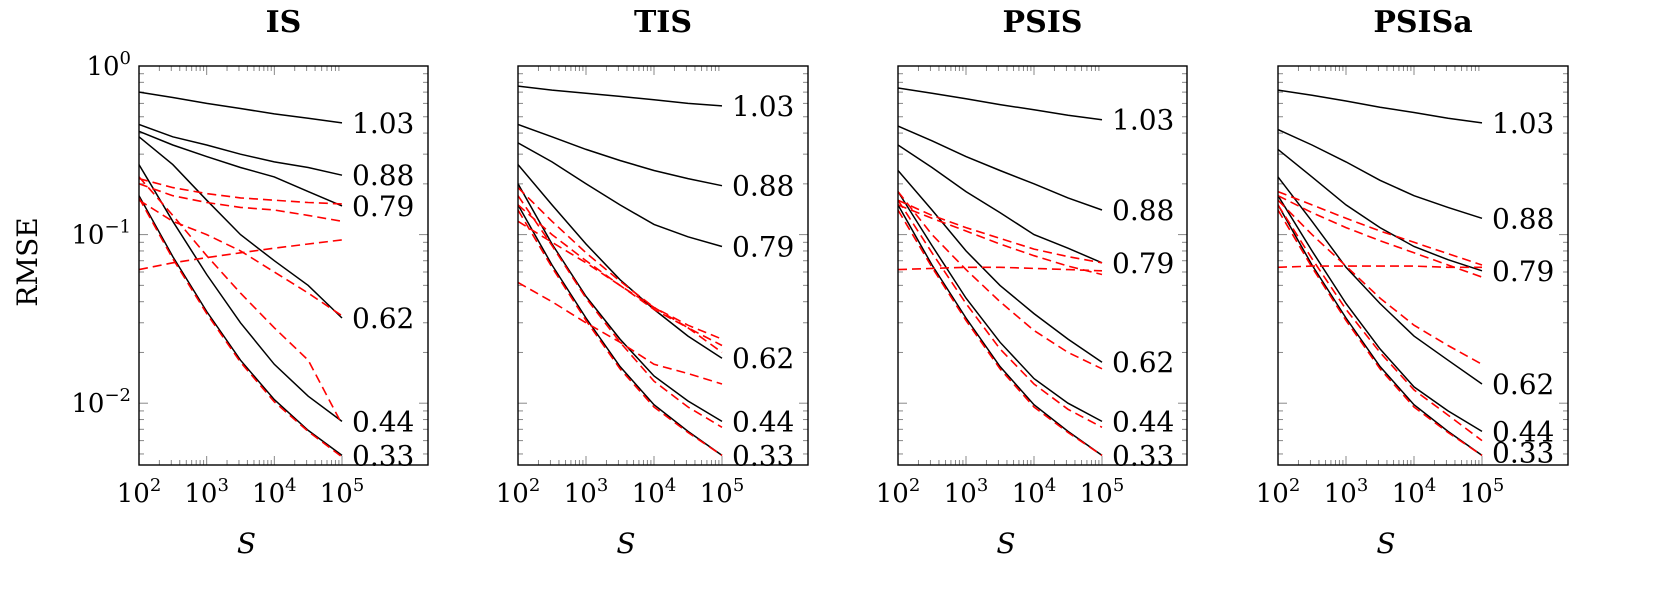 Image resolution: width=1659 pixels, height=595 pixels. Describe the element at coordinates (101, 402) in the screenshot. I see `y-tick-label: 10⁻²` at that location.